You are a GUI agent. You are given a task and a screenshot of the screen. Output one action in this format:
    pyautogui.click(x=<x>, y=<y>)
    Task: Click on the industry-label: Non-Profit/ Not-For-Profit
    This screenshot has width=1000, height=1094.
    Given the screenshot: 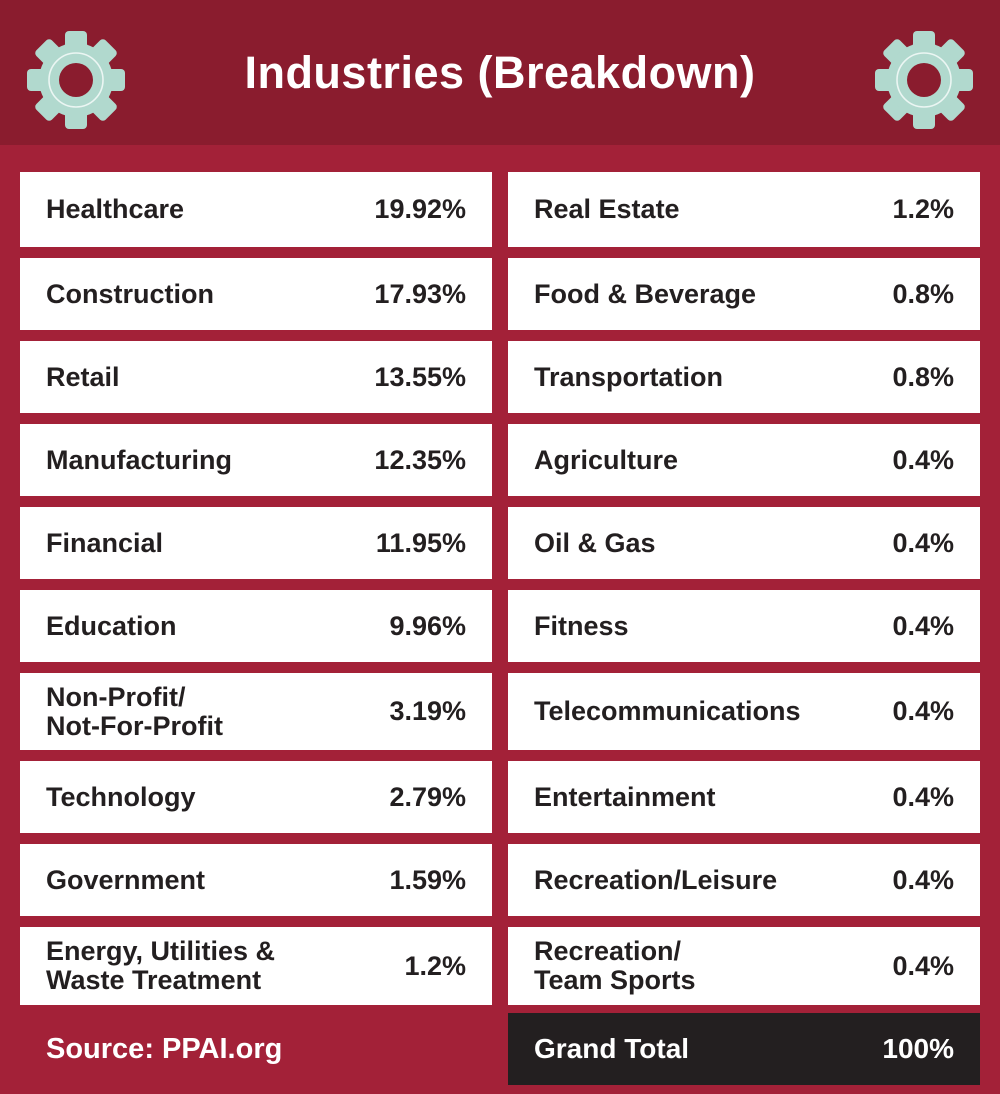 What is the action you would take?
    pyautogui.click(x=134, y=711)
    